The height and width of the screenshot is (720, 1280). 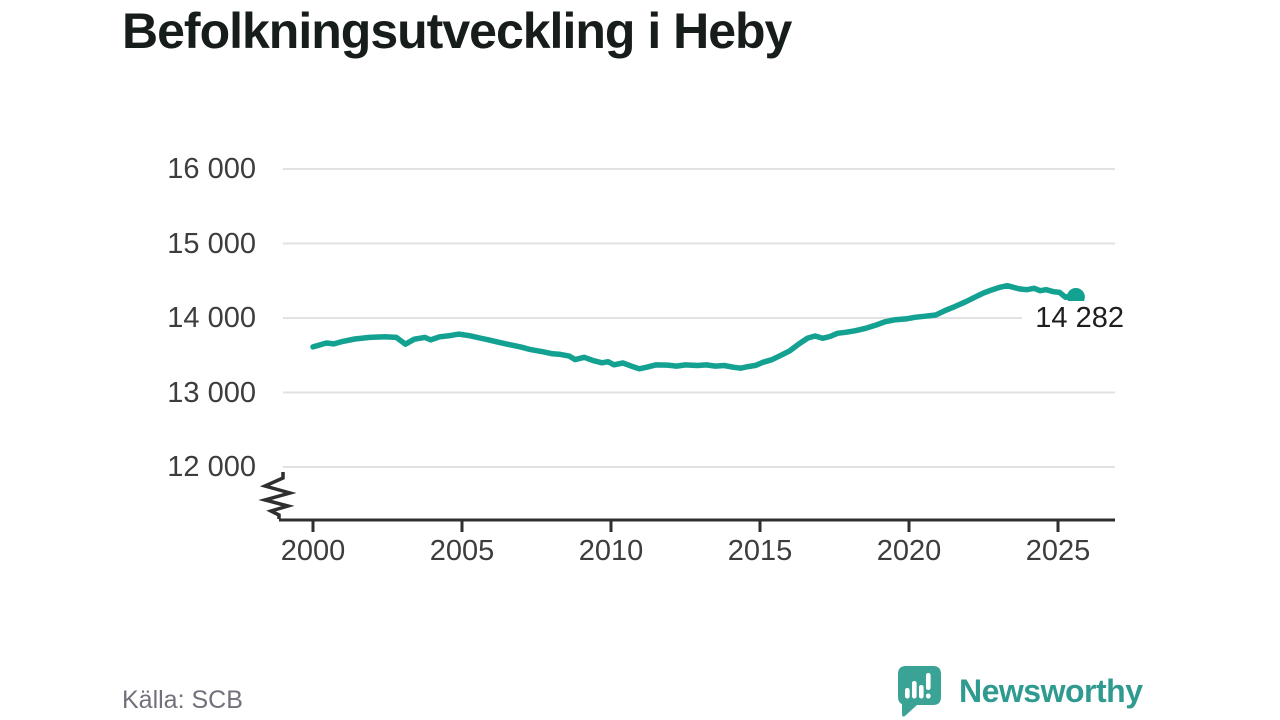 What do you see at coordinates (277, 495) in the screenshot?
I see `y-axis-break-icon` at bounding box center [277, 495].